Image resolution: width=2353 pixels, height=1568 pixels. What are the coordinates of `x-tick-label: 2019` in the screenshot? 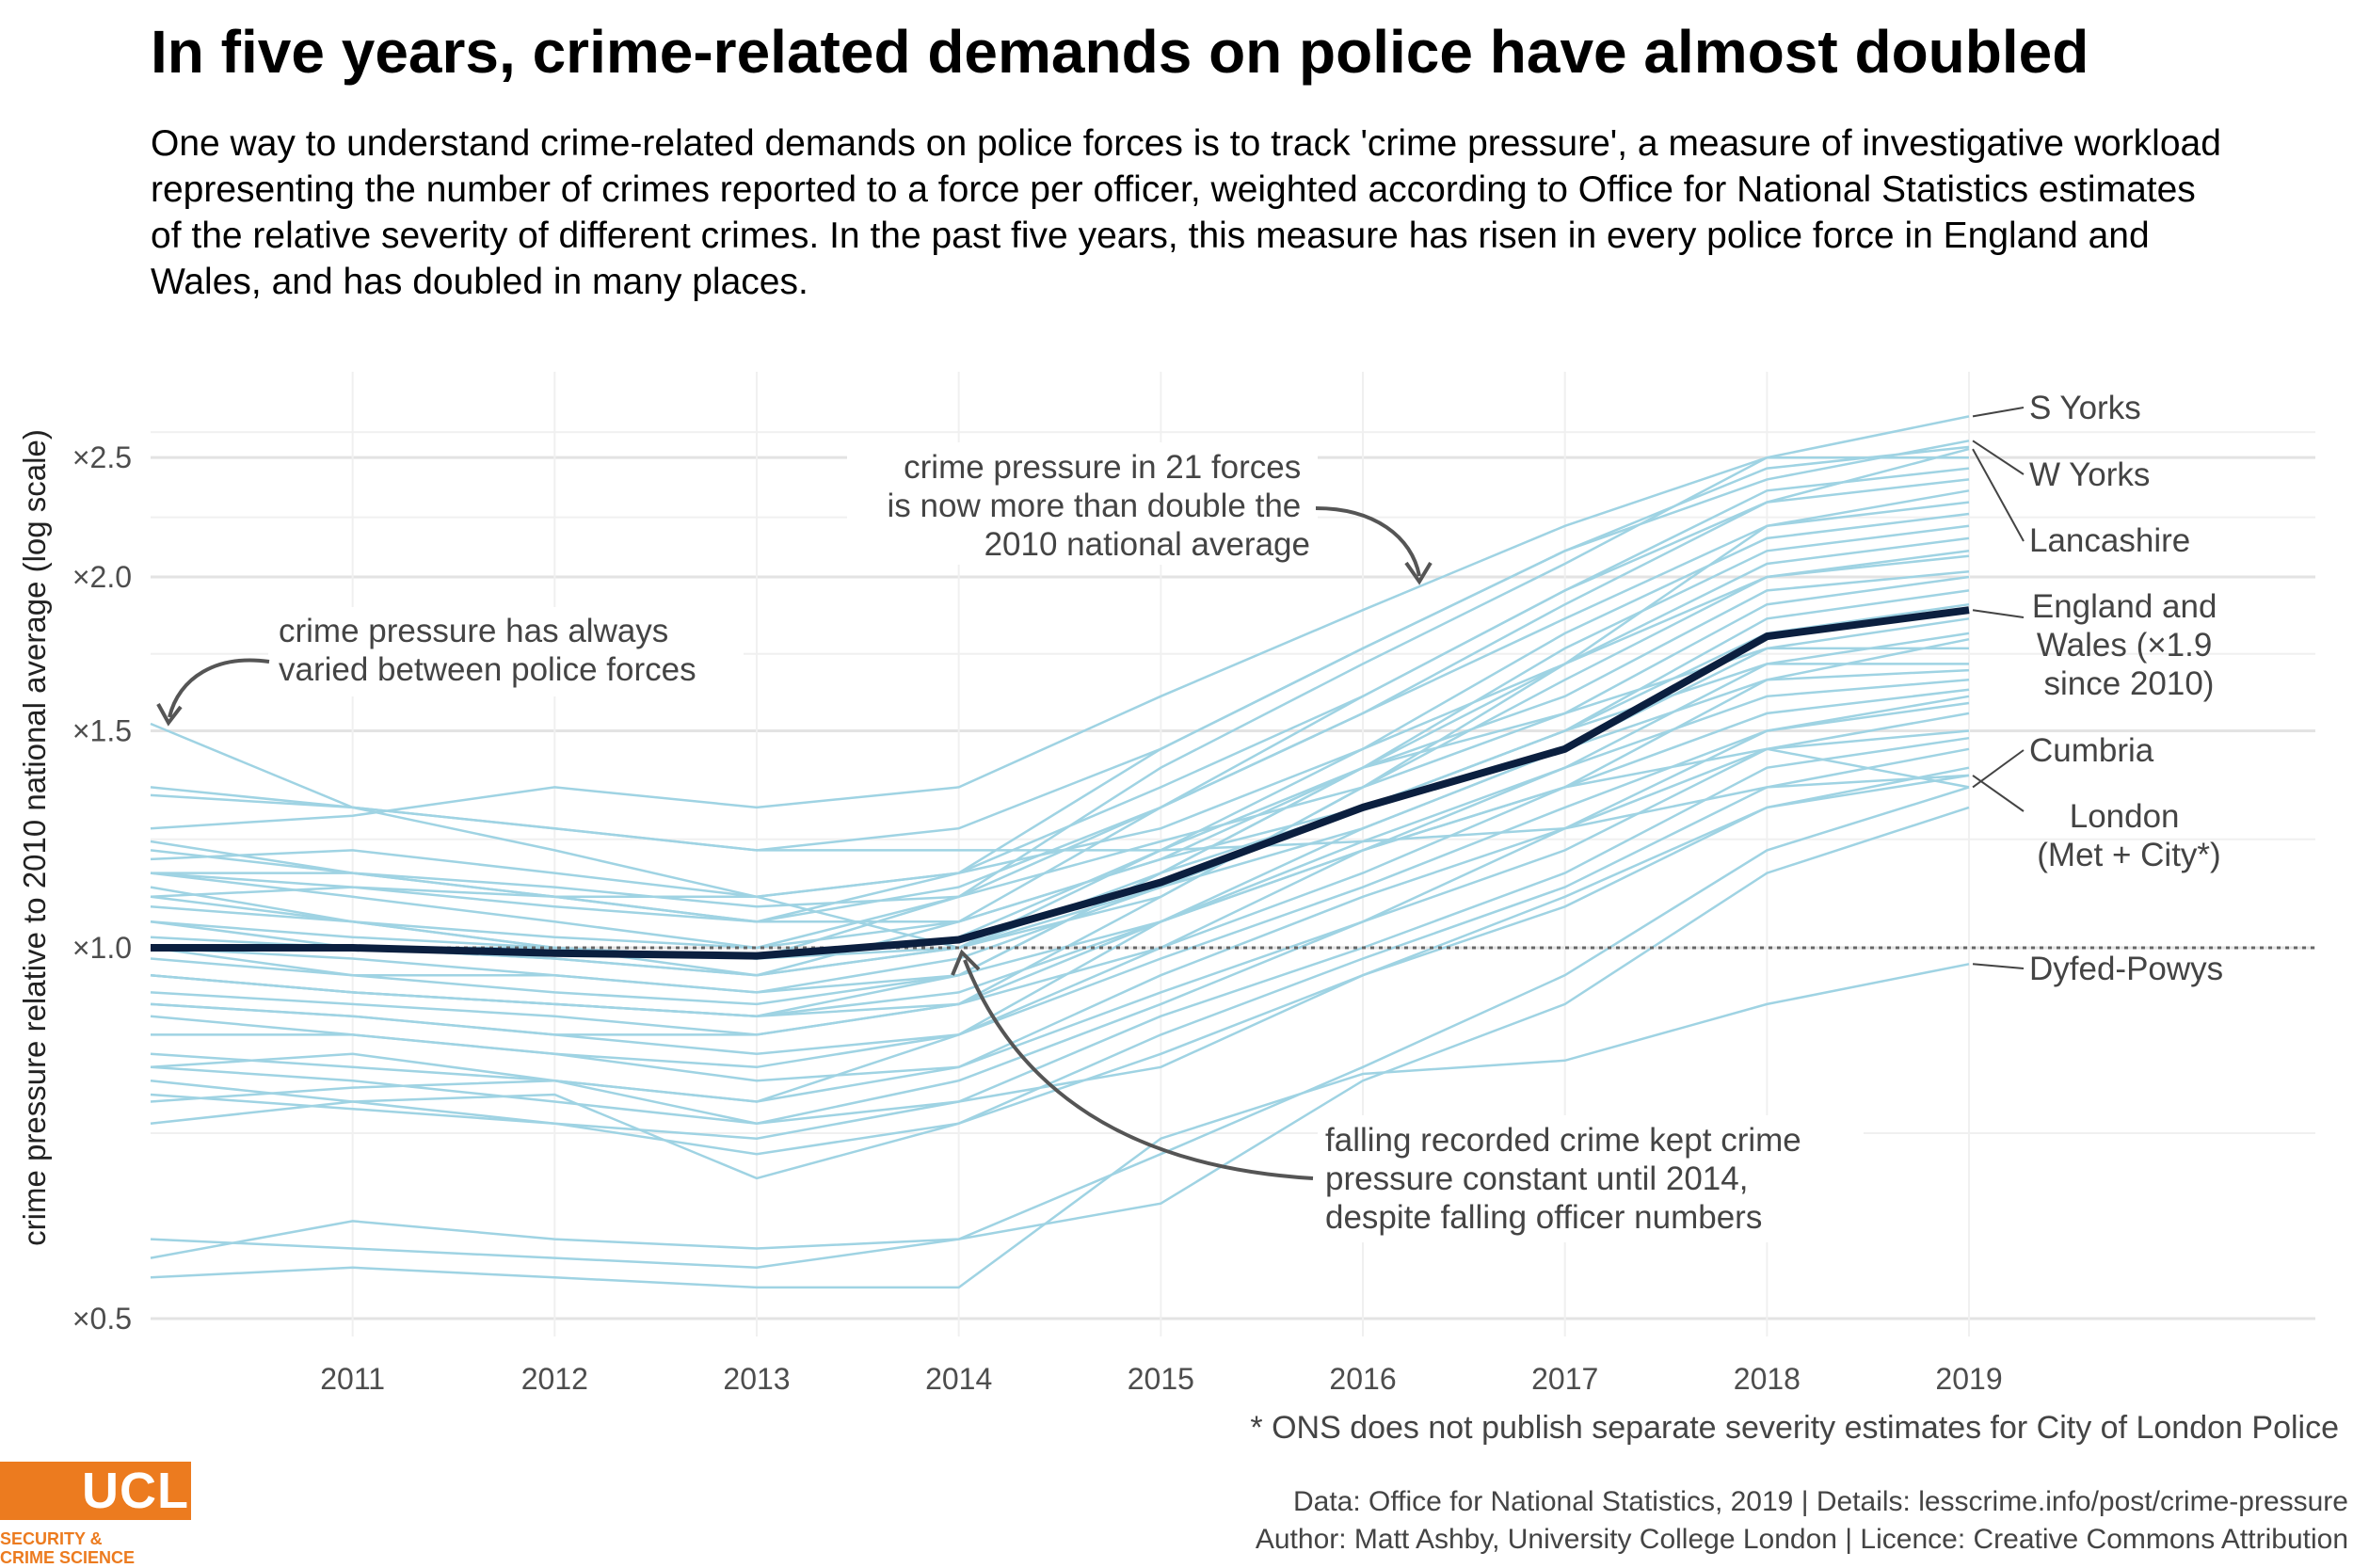 It's located at (1968, 1379).